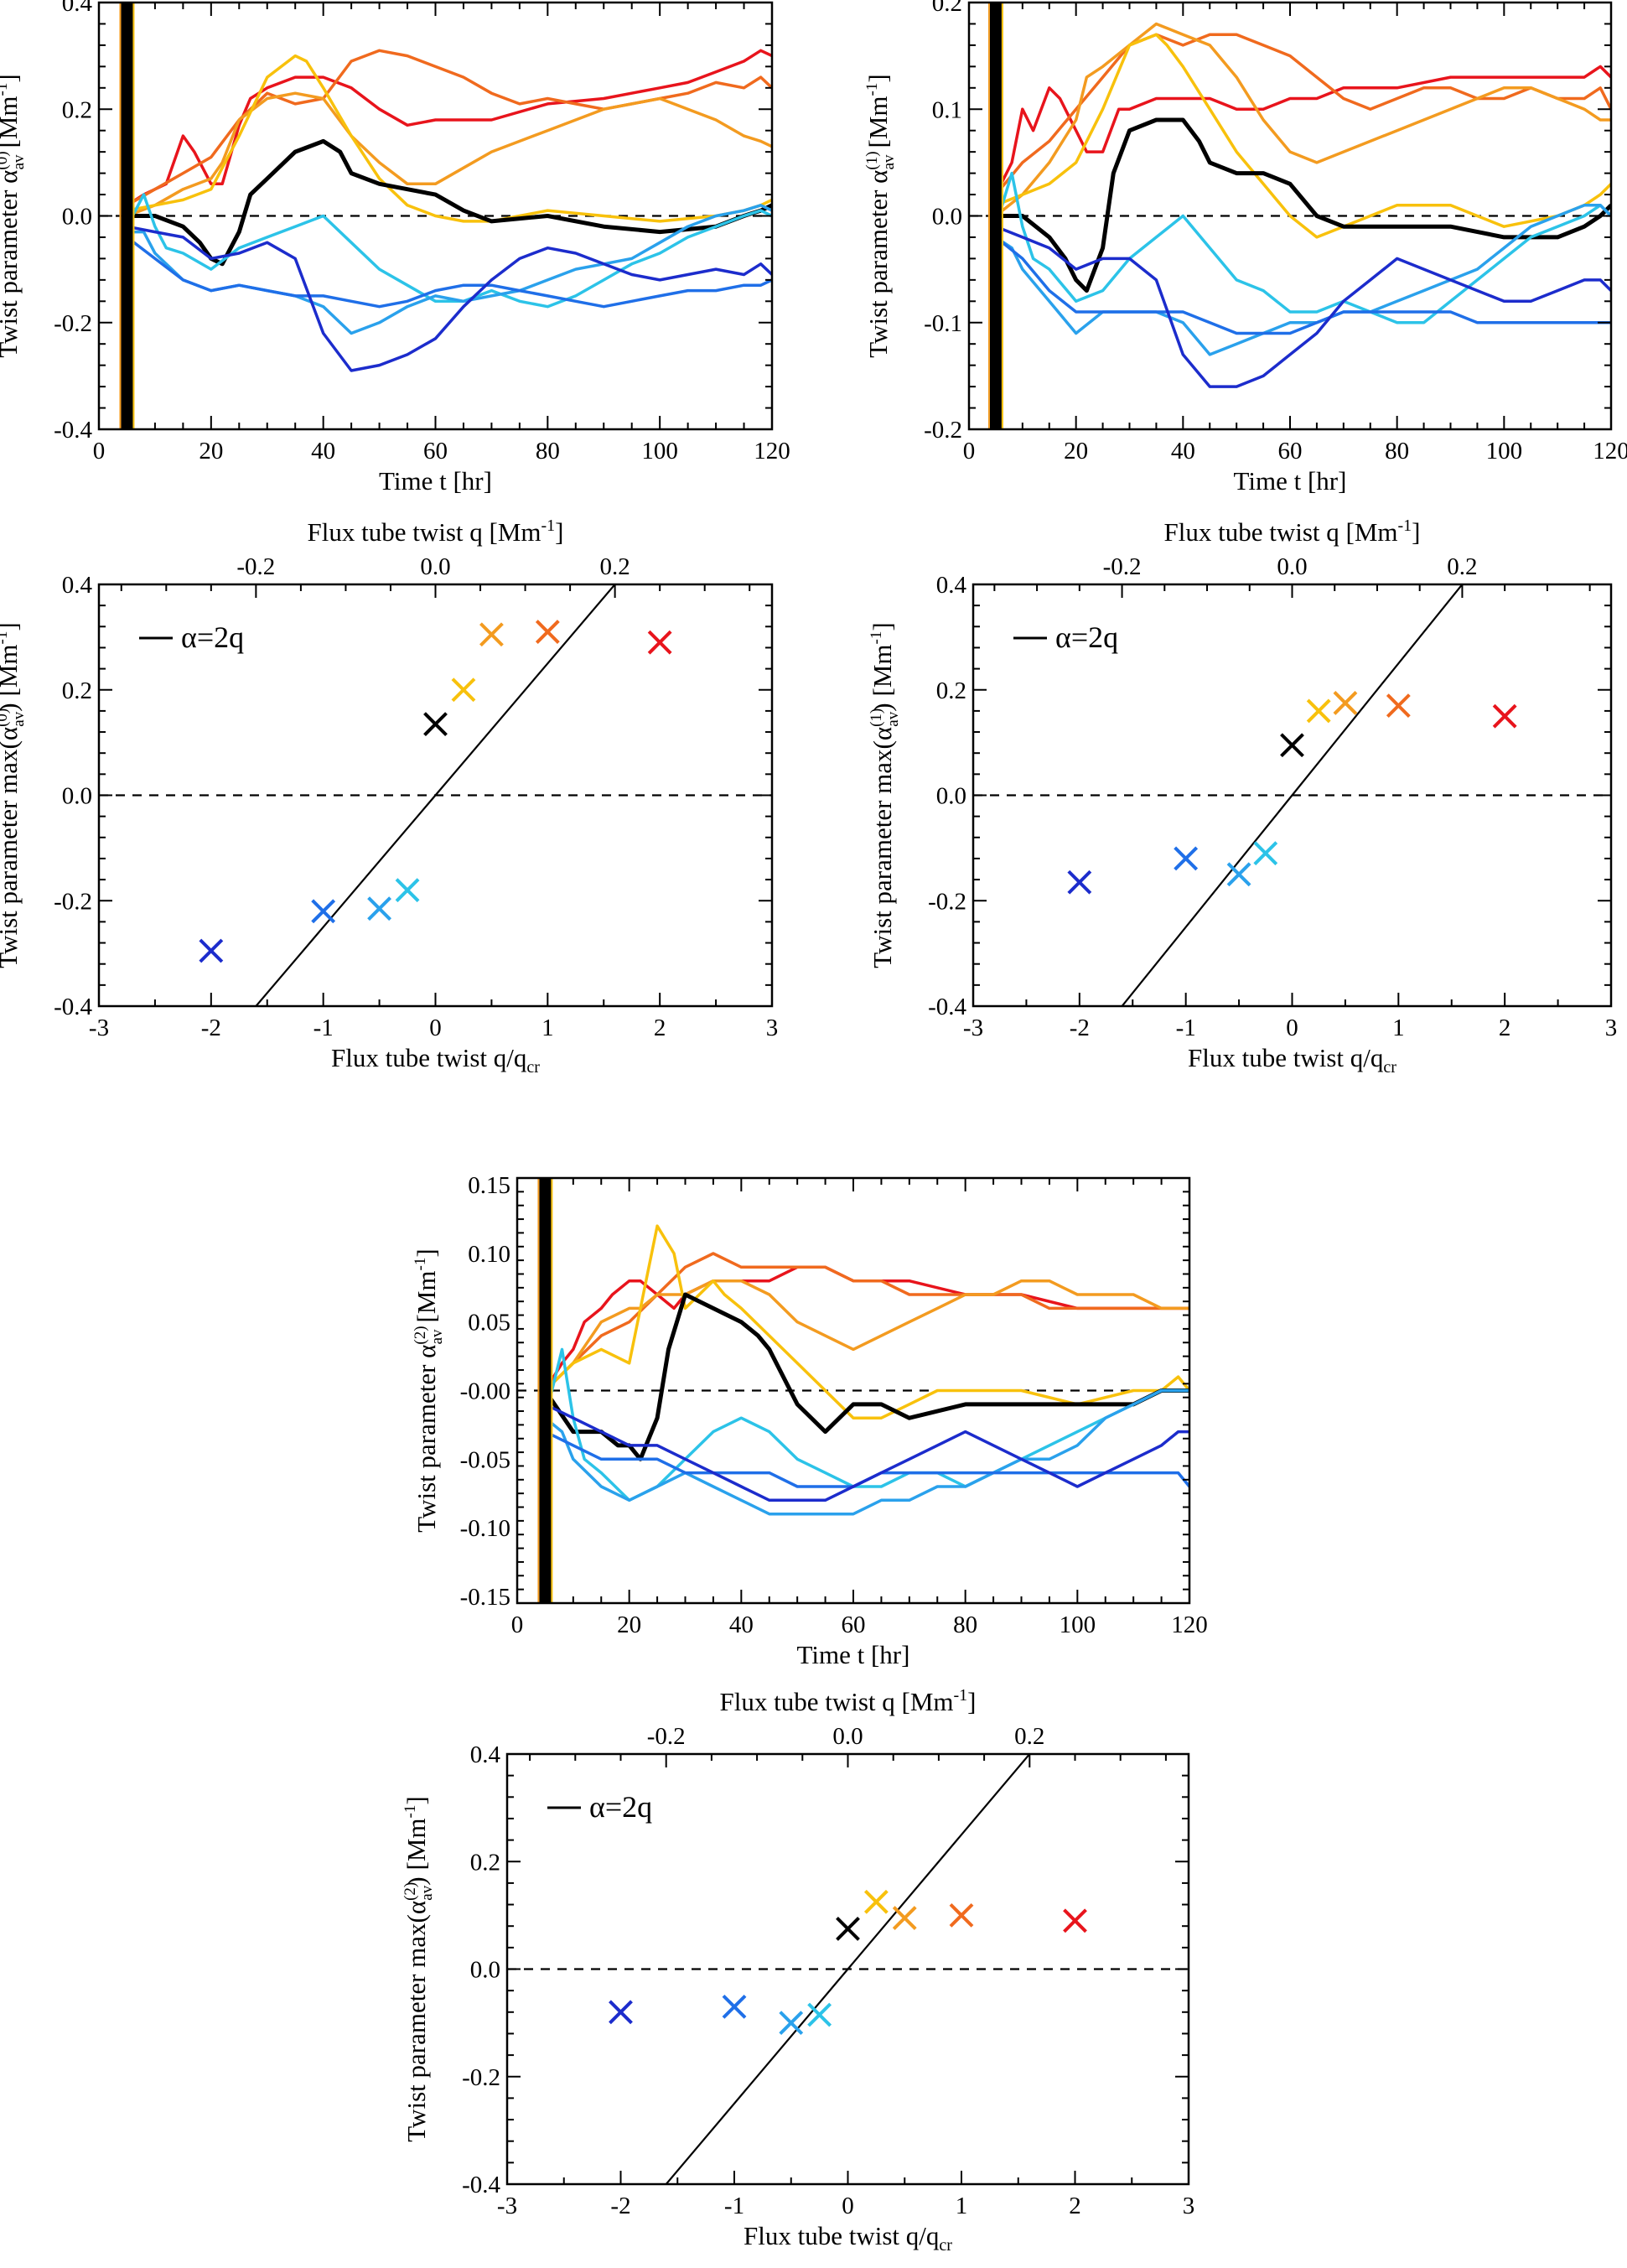  Describe the element at coordinates (1076, 451) in the screenshot. I see `x-tick-label: 20` at that location.